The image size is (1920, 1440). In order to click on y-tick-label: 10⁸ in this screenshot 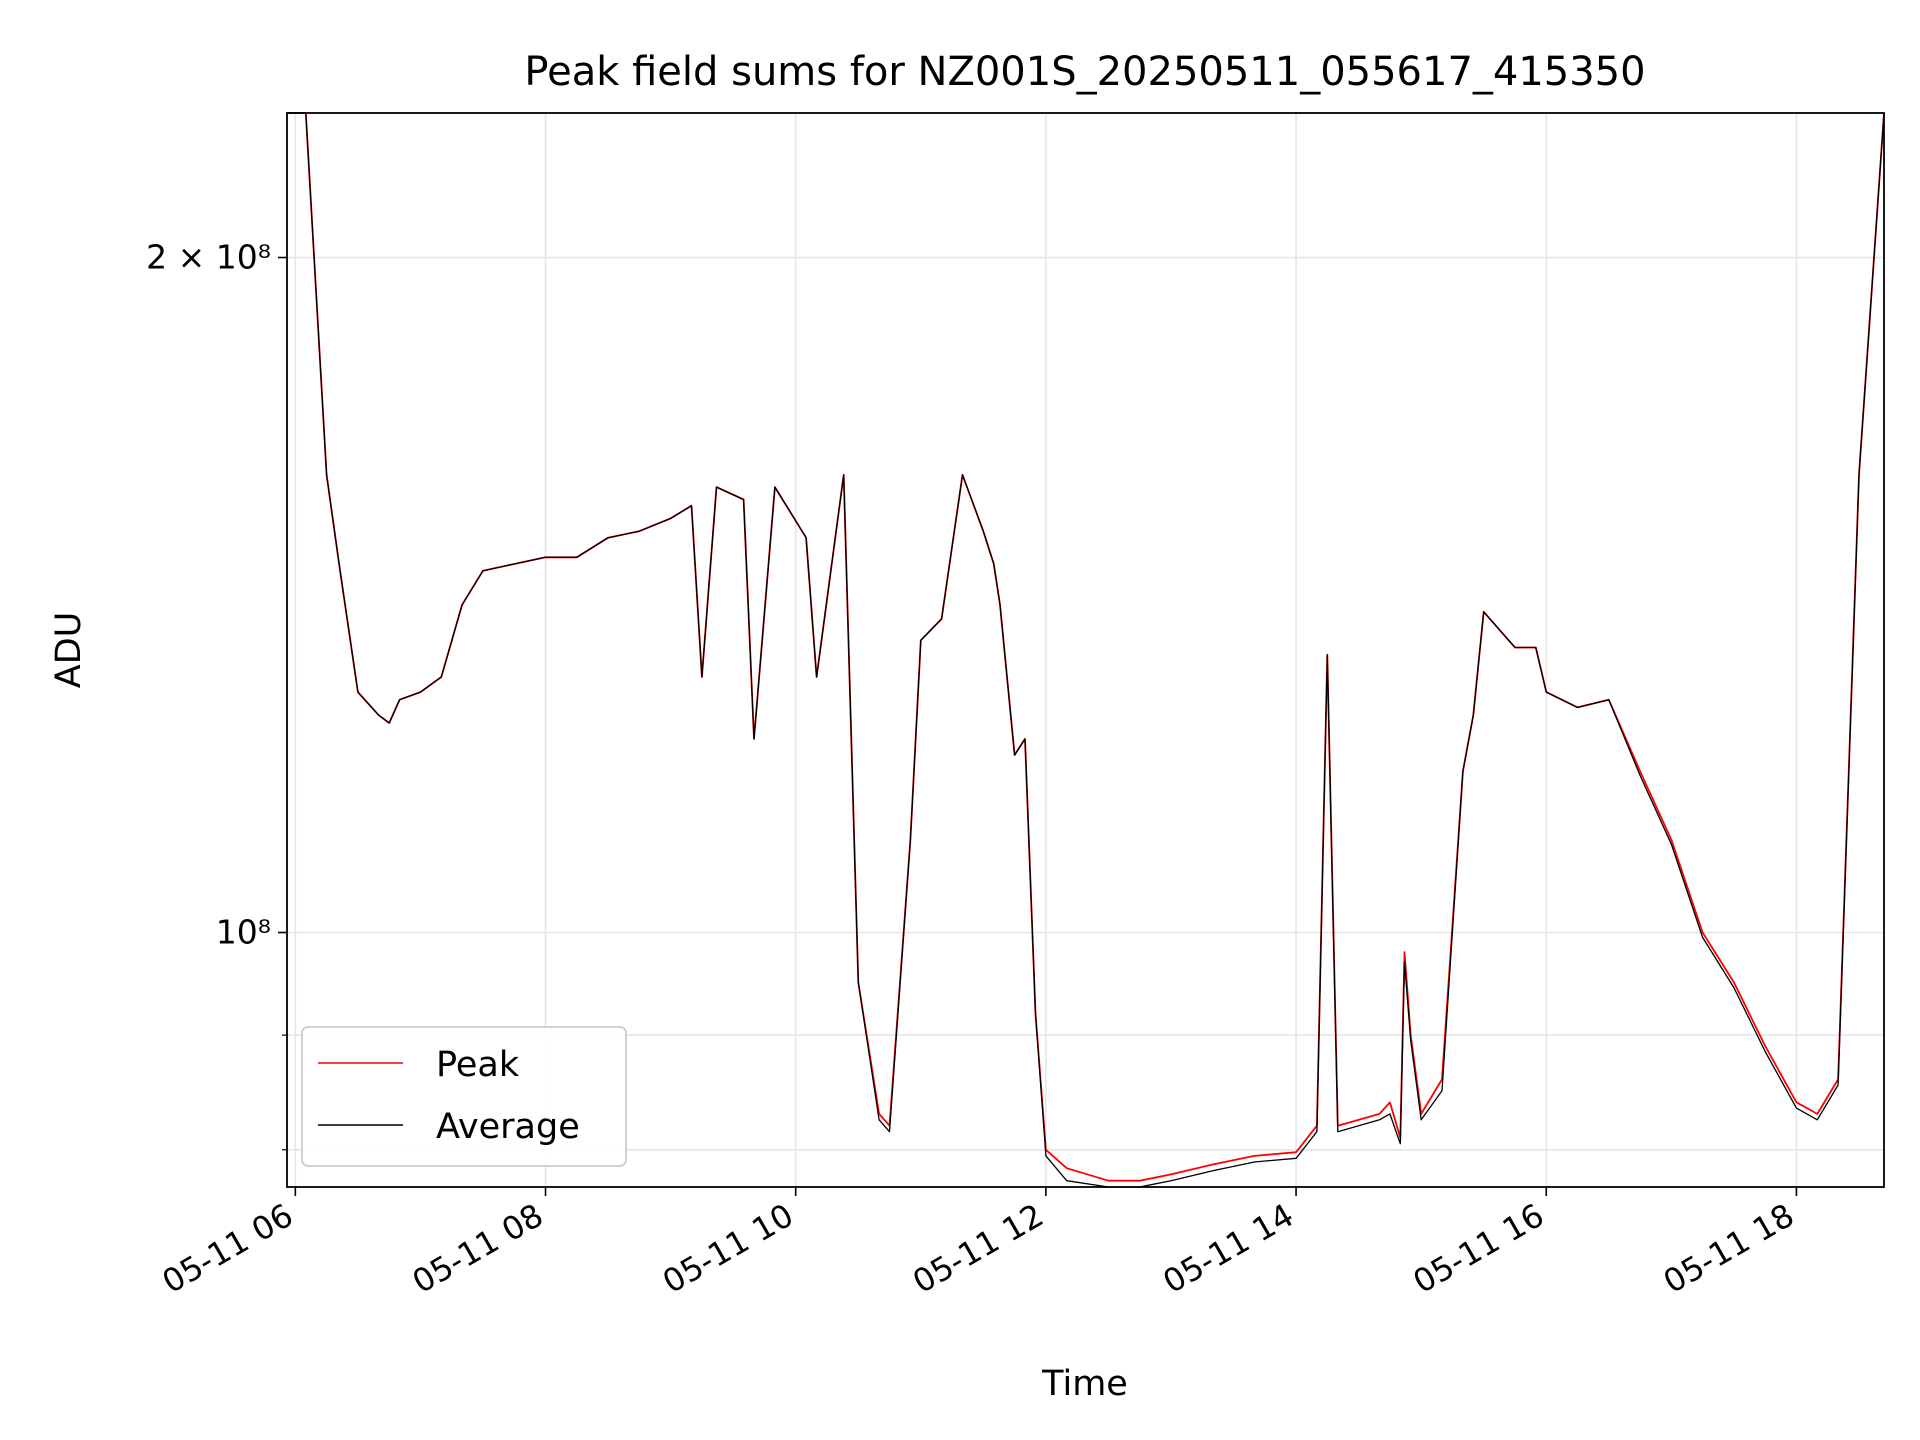, I will do `click(243, 931)`.